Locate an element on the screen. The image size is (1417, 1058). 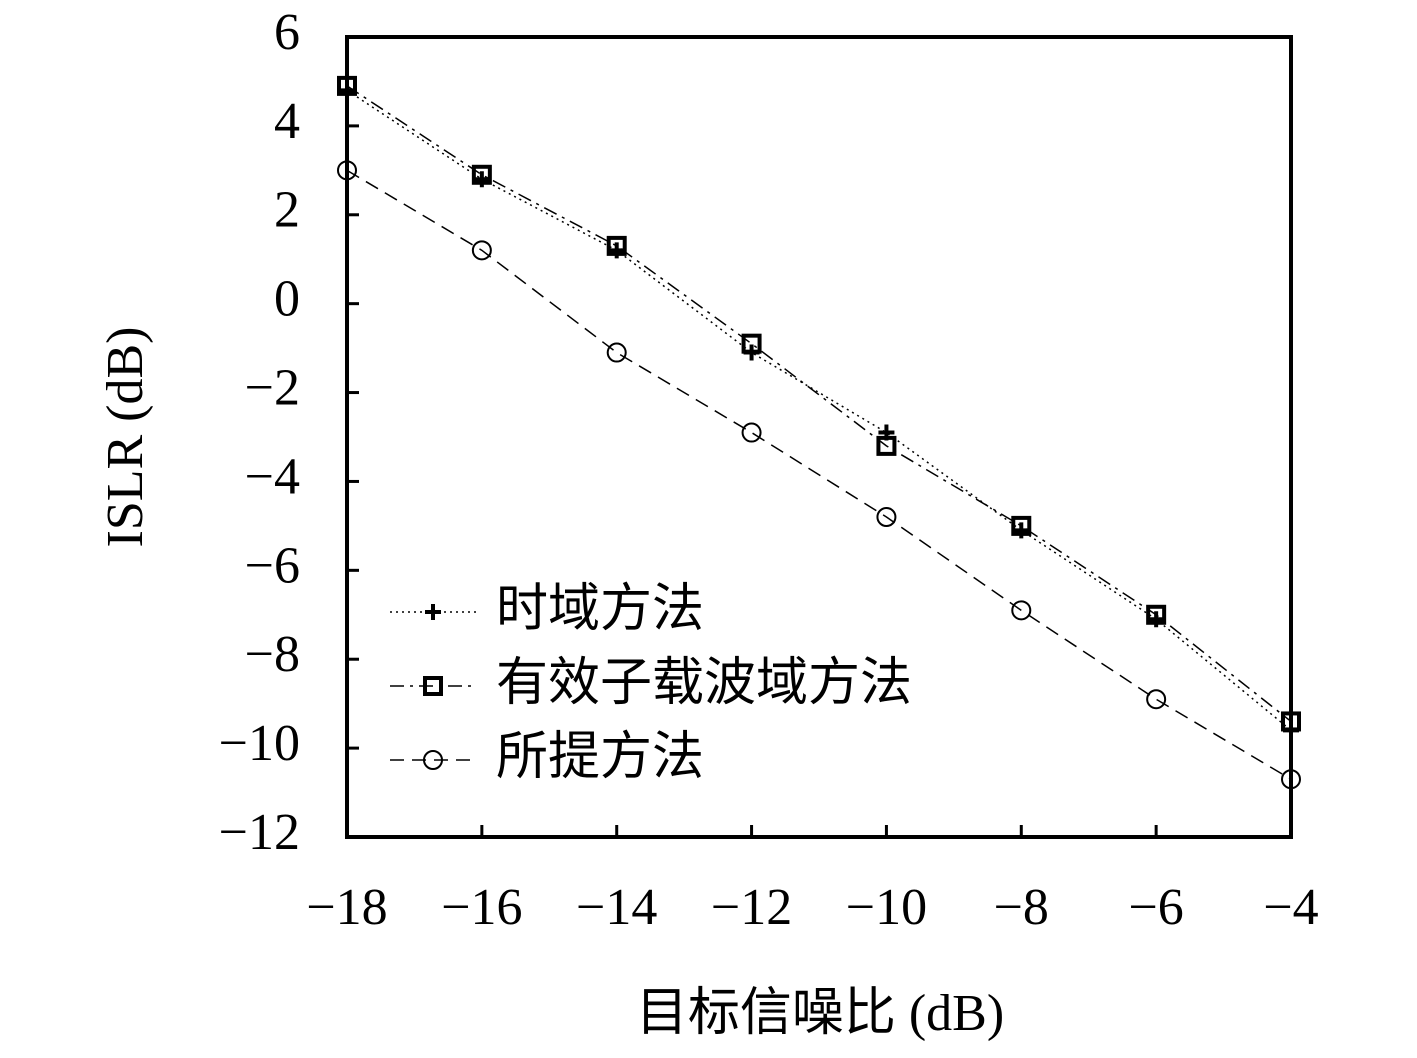
x-tick-label: −4 is located at coordinates (1290, 907).